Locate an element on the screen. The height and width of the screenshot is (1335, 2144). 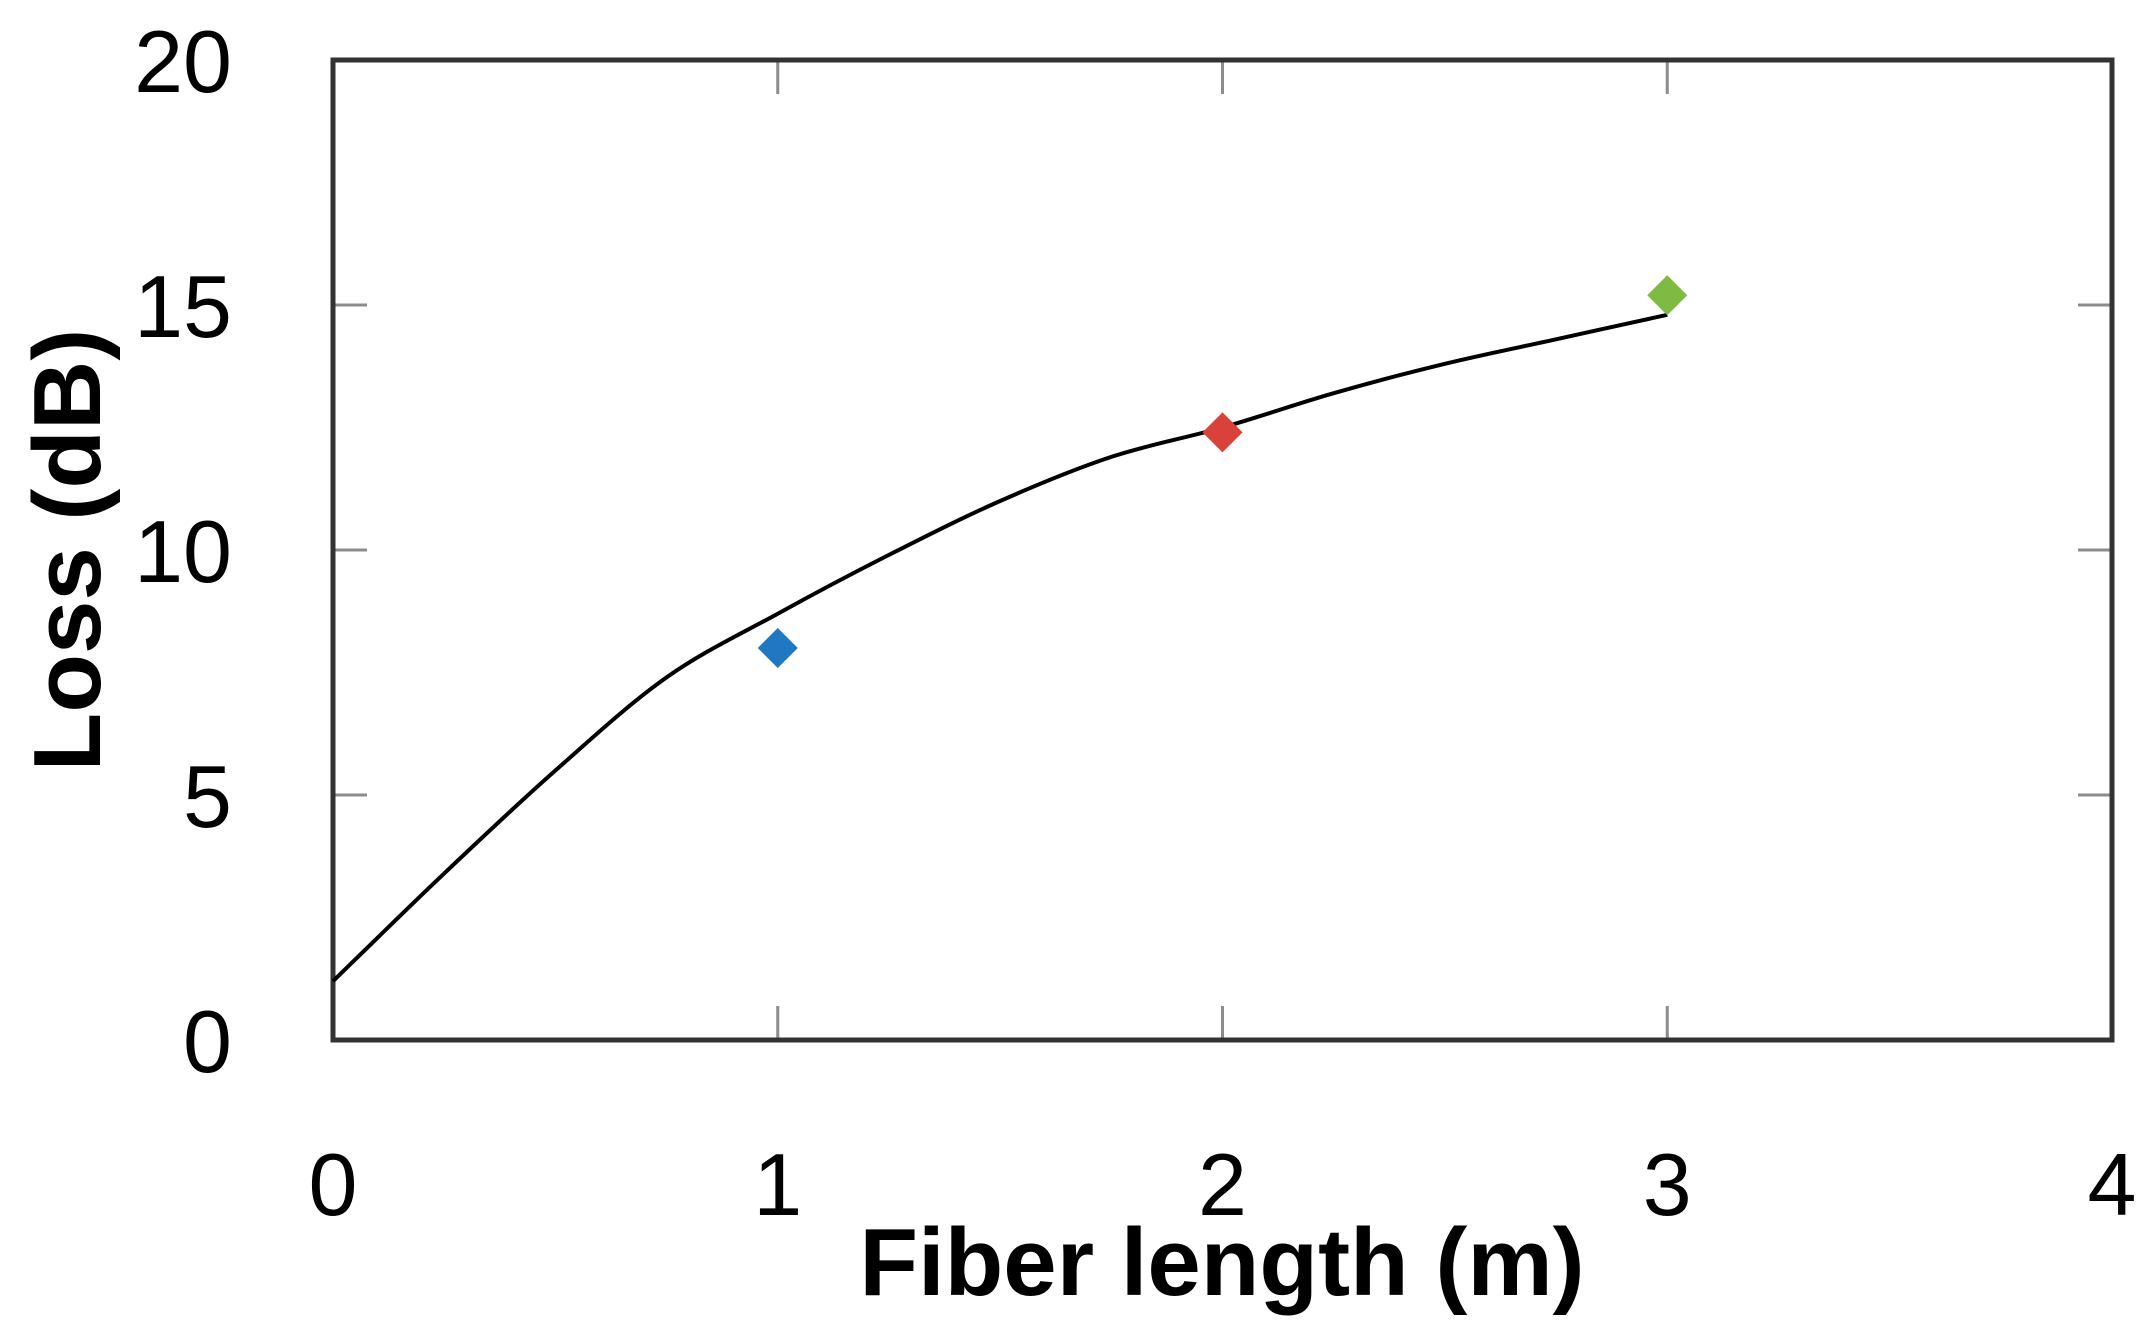
x-tick-label: 0 is located at coordinates (333, 1184).